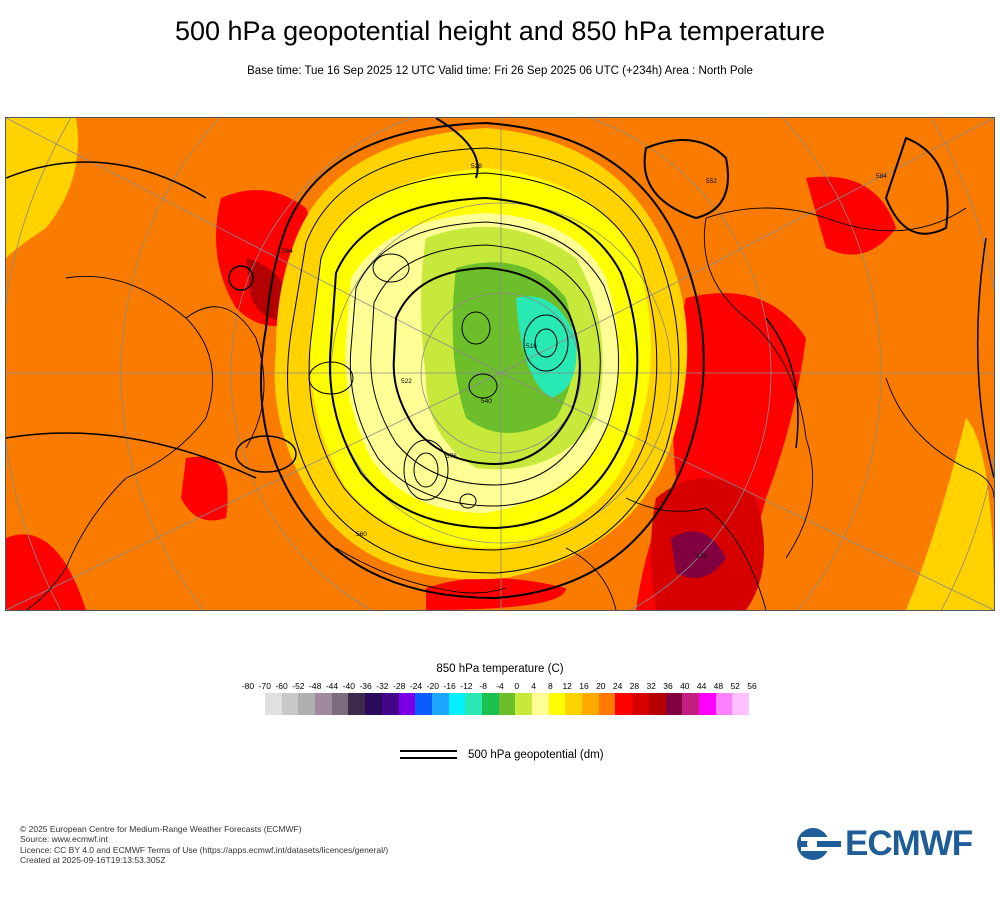 Image resolution: width=1000 pixels, height=900 pixels. I want to click on contour-label: 570, so click(701, 556).